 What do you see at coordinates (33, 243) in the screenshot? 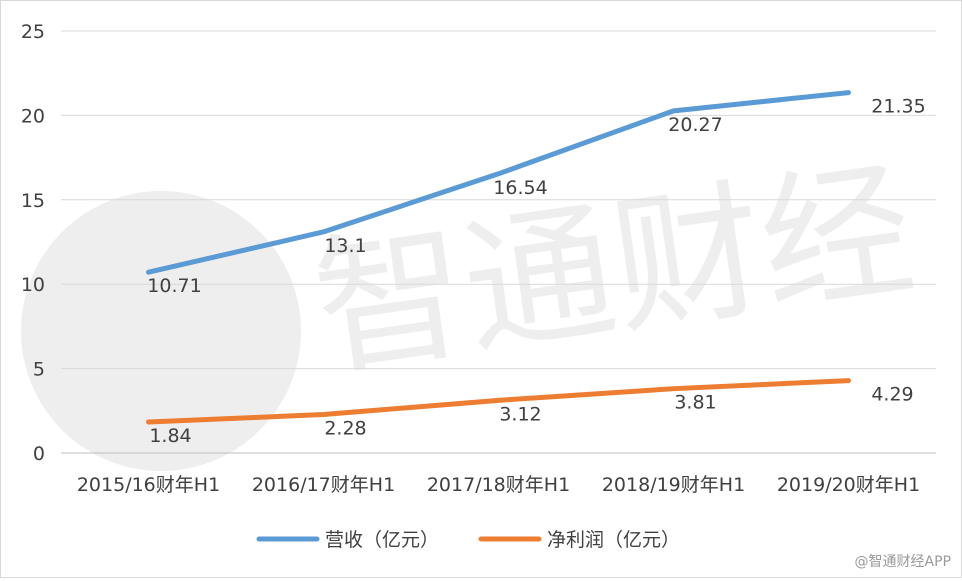
I see `y-axis: 0 5 10 15 20 25` at bounding box center [33, 243].